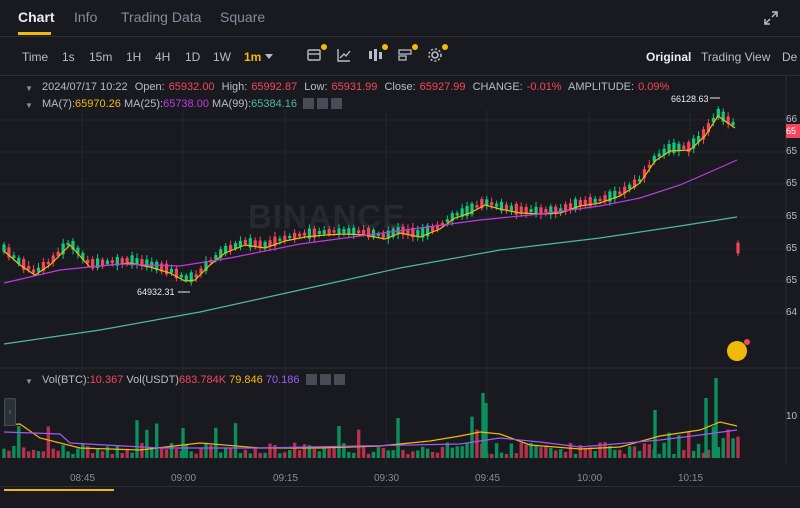  I want to click on depth-icon, so click(377, 53).